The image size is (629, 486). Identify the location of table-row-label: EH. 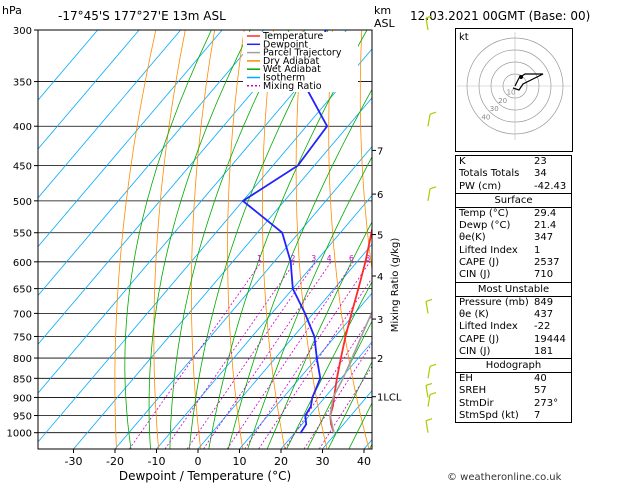
(466, 379).